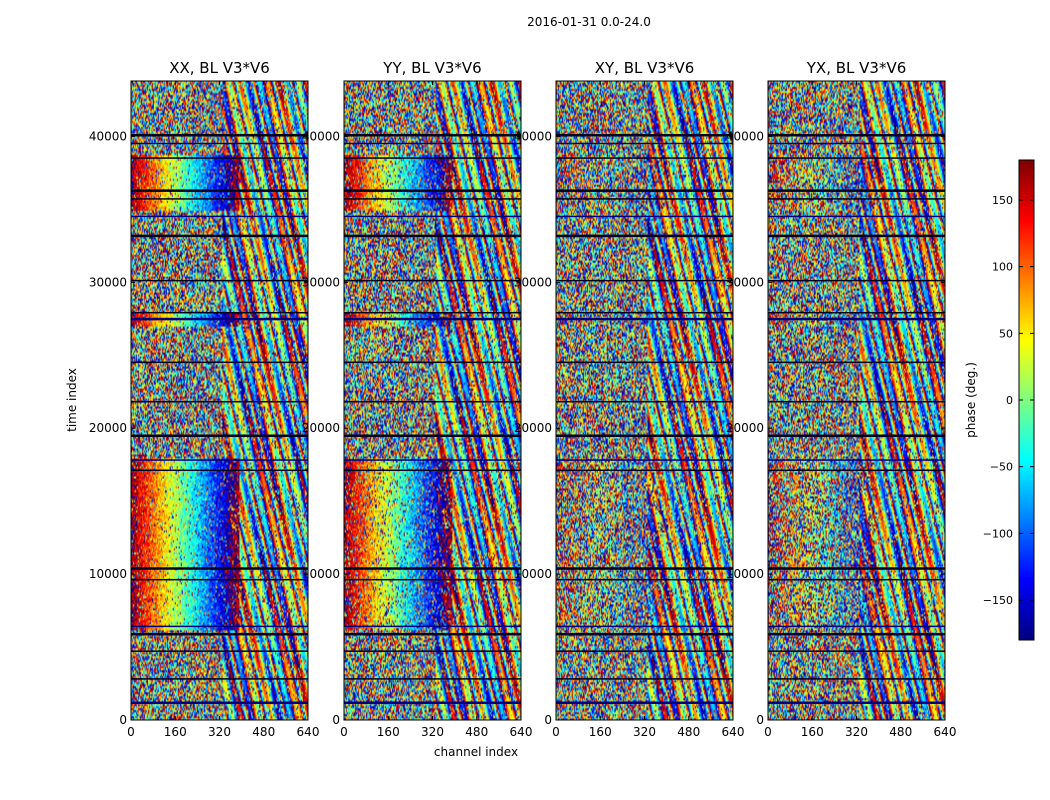 This screenshot has width=1050, height=800. I want to click on panel-title: XX, BL V3*V6, so click(219, 68).